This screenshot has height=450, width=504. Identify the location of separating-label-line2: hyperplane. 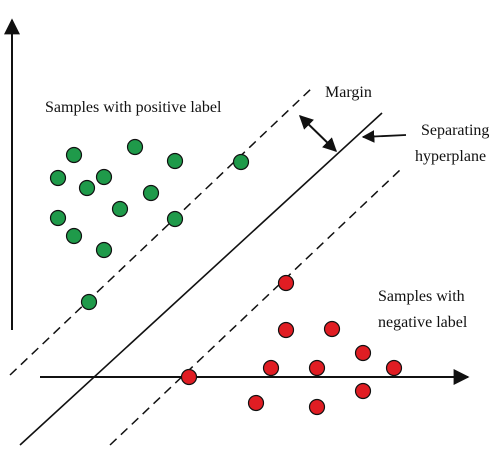
(450, 156).